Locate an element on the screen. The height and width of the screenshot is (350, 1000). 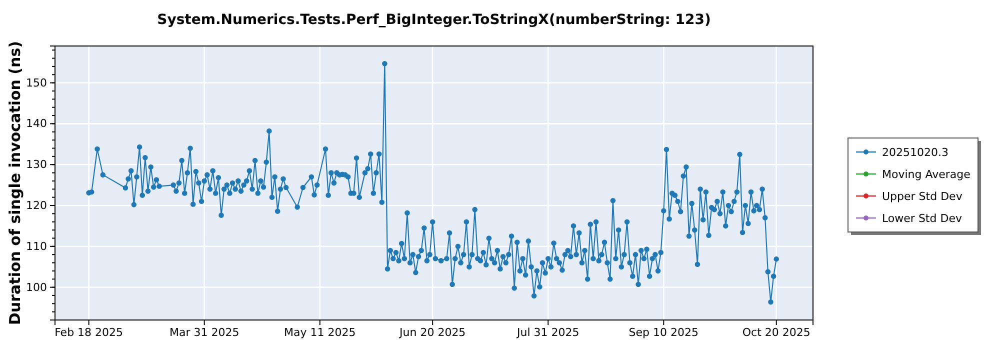
y-tick-label: 120 is located at coordinates (36, 205).